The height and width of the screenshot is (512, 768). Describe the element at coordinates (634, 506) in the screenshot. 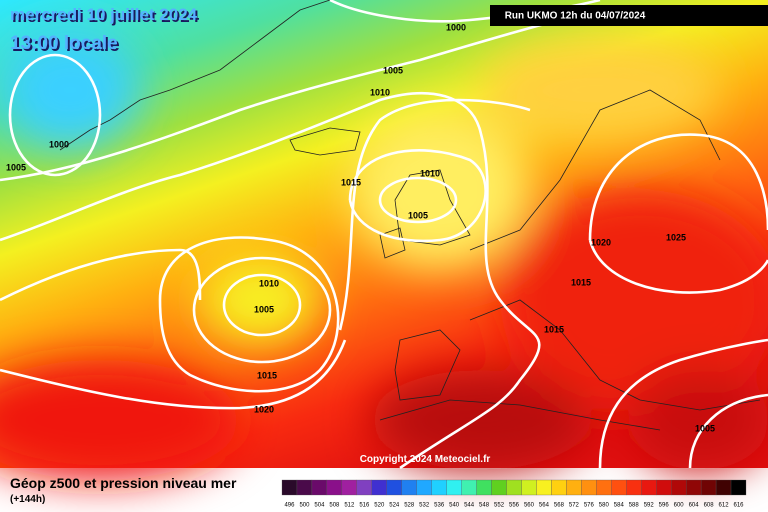

I see `scale-label: 588` at that location.